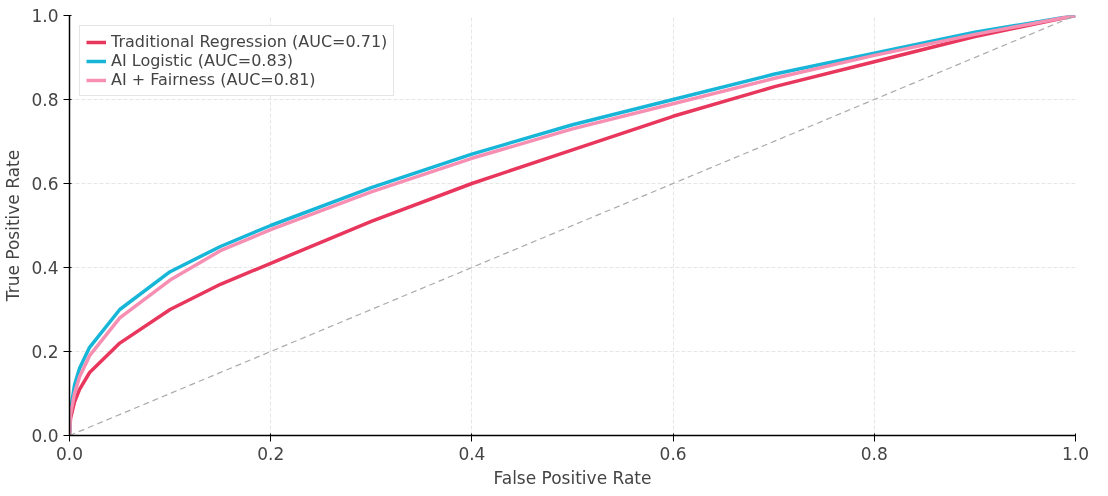 This screenshot has height=496, width=1108. I want to click on y-tick-label: 0.4, so click(45, 268).